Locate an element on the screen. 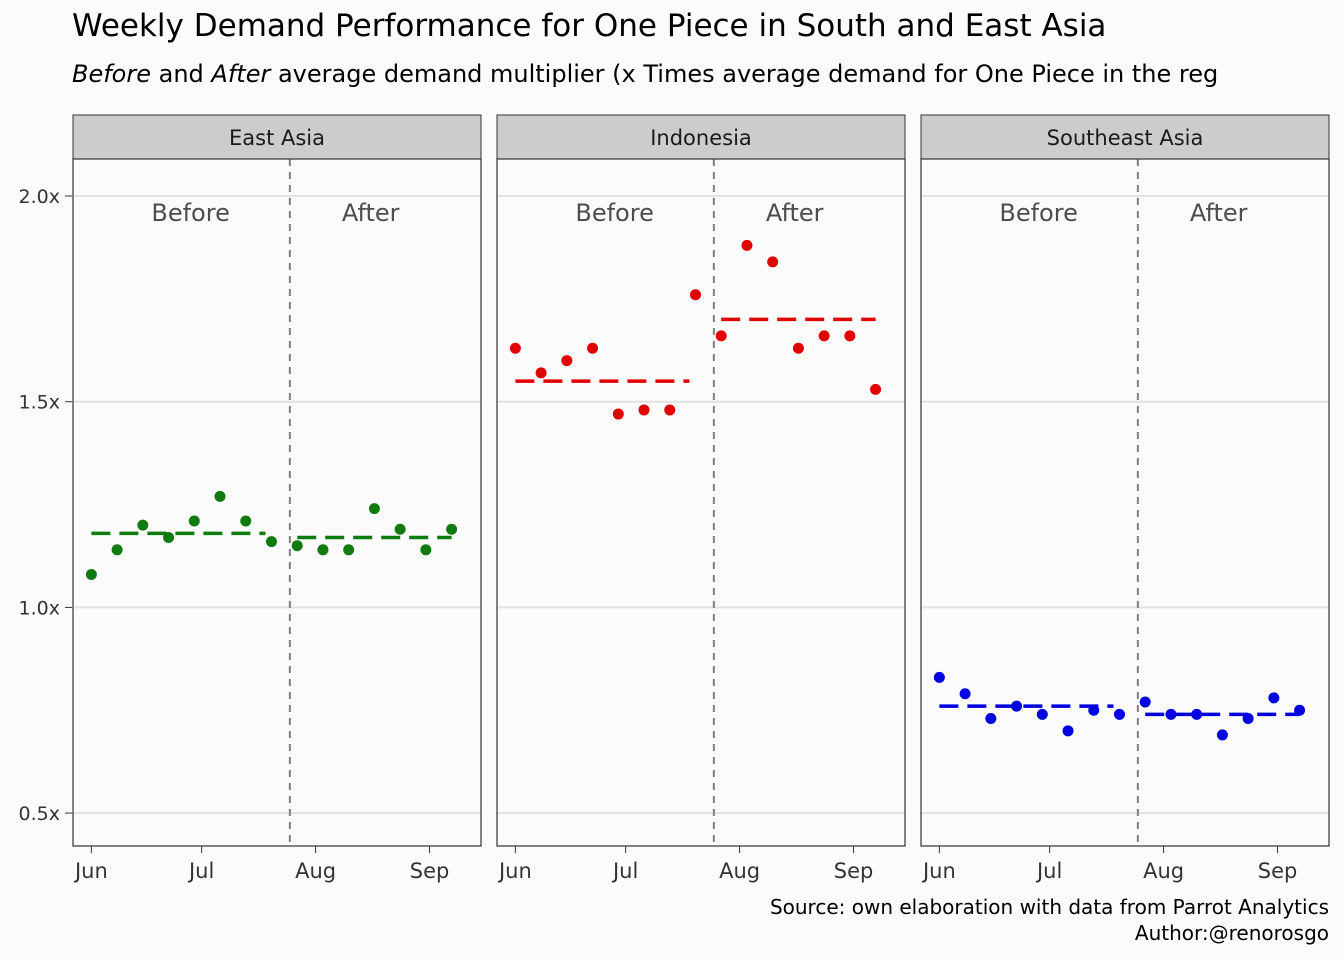 This screenshot has height=960, width=1344. subtitle-after-word: After is located at coordinates (241, 74).